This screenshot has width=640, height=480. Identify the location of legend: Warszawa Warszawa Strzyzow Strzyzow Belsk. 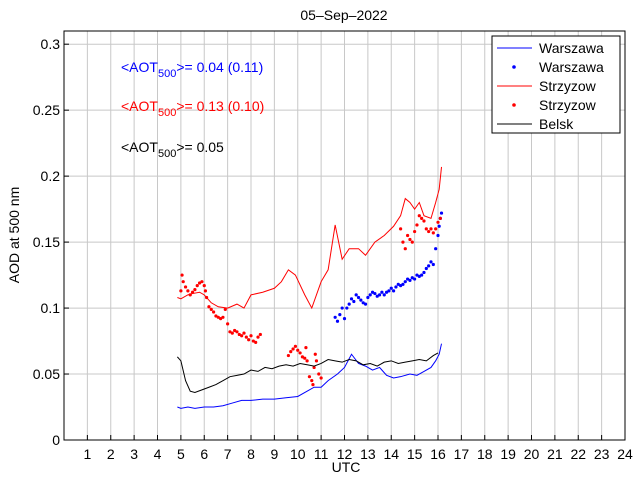
(556, 84).